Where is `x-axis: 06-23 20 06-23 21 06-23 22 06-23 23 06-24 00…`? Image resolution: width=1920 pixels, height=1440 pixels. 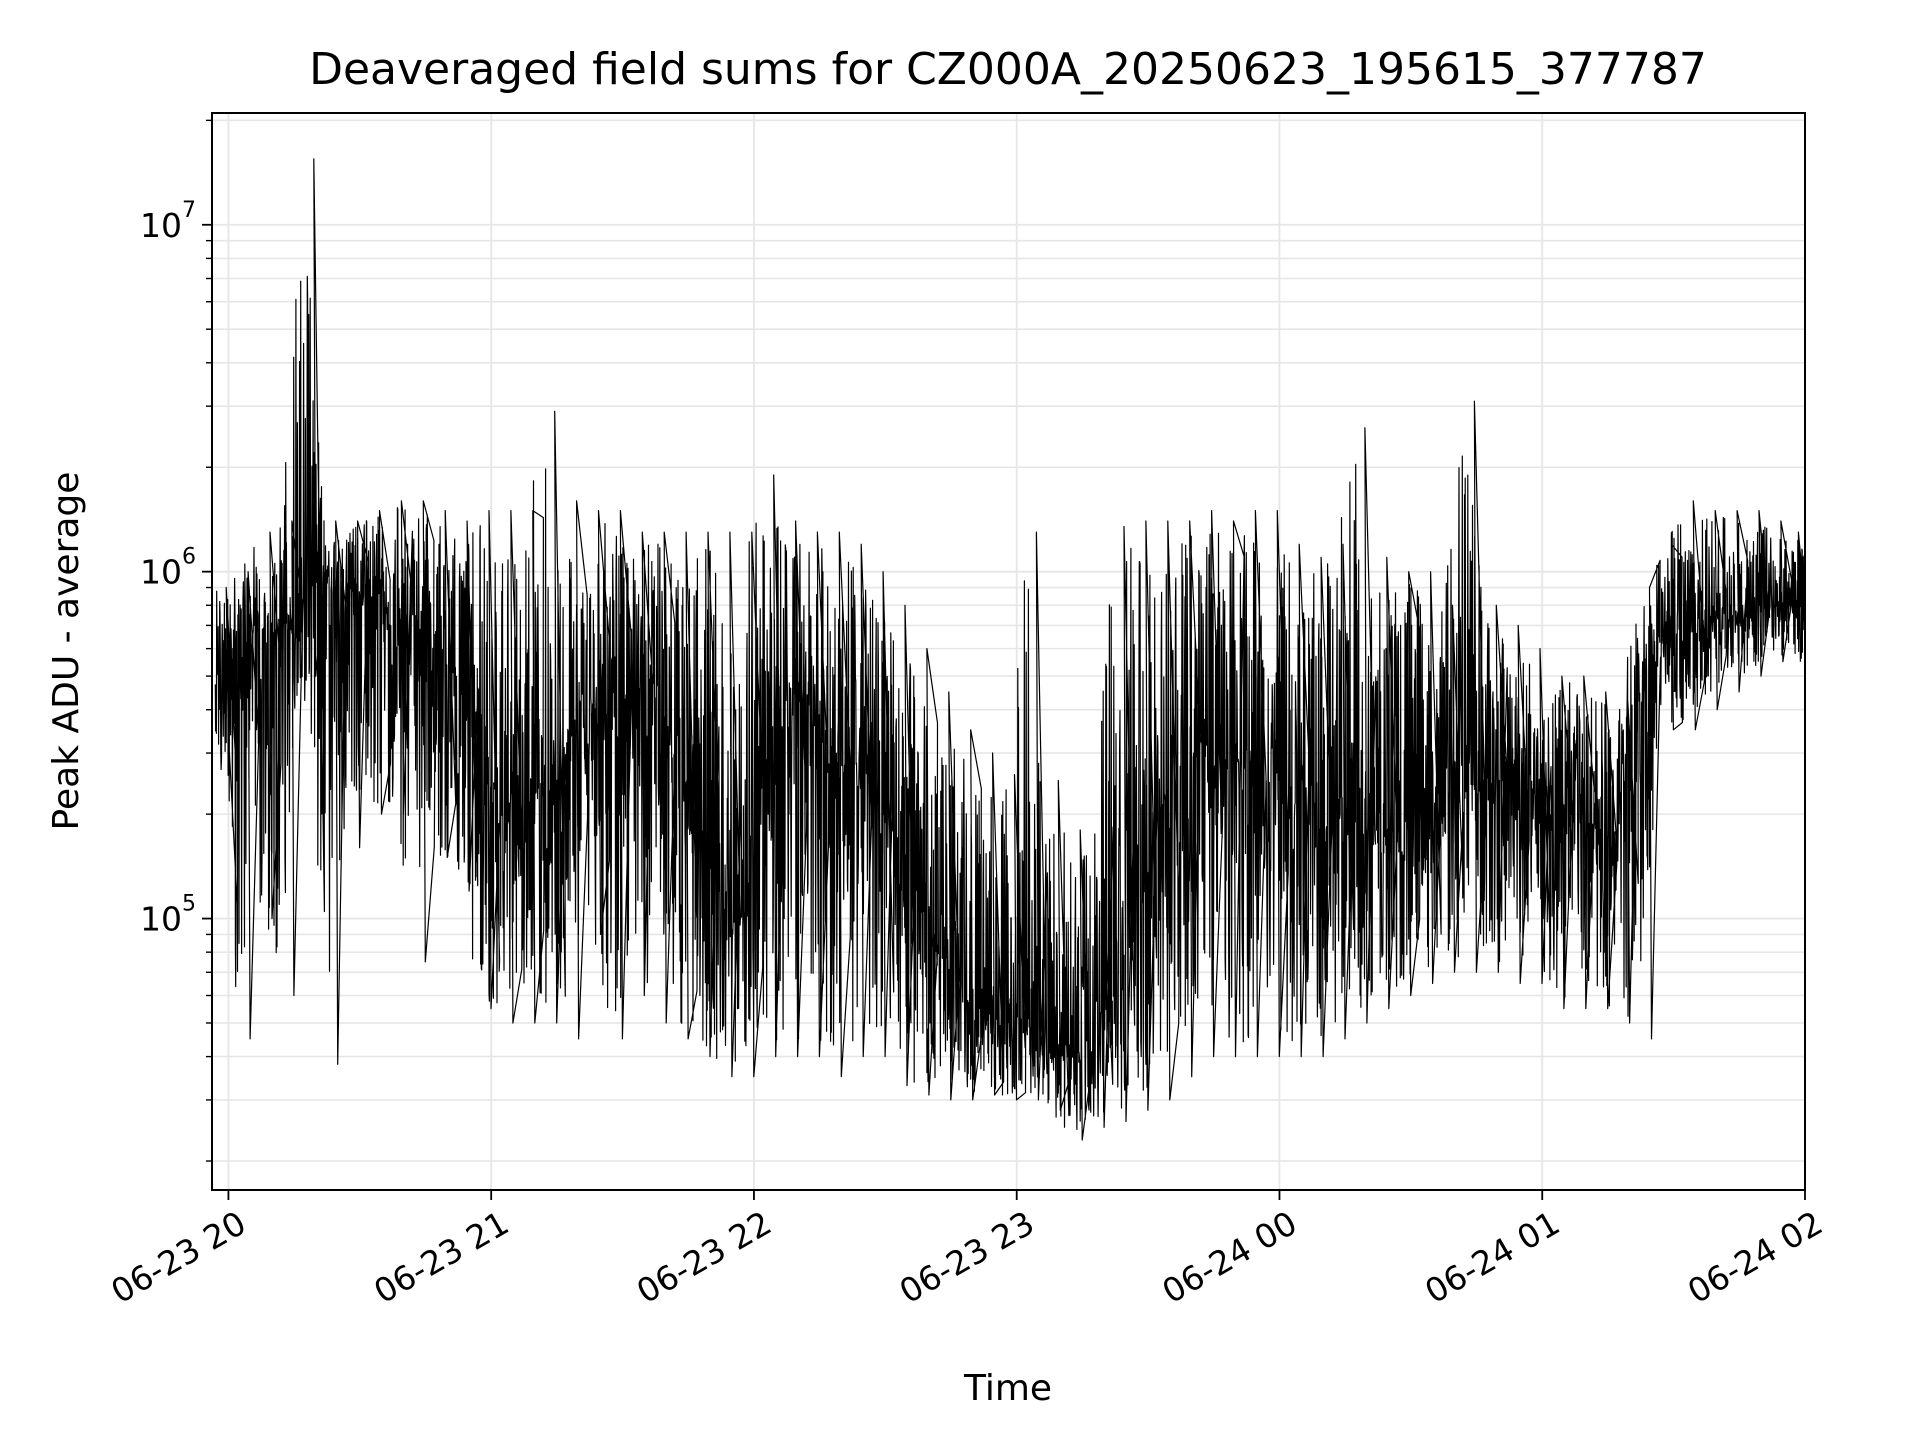
x-axis: 06-23 20 06-23 21 06-23 22 06-23 23 06-24 00… is located at coordinates (966, 1250).